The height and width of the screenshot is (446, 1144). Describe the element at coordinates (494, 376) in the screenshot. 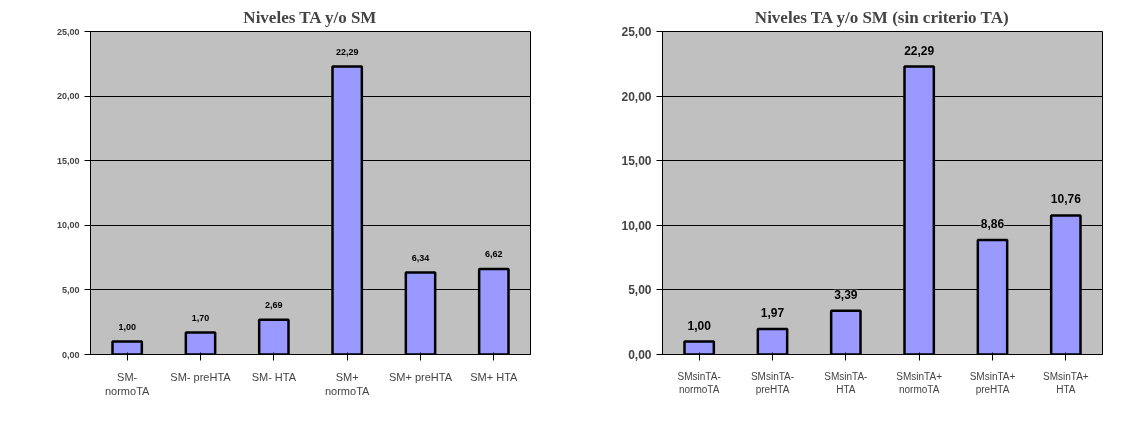

I see `x-tick-label: SM+ HTA` at that location.